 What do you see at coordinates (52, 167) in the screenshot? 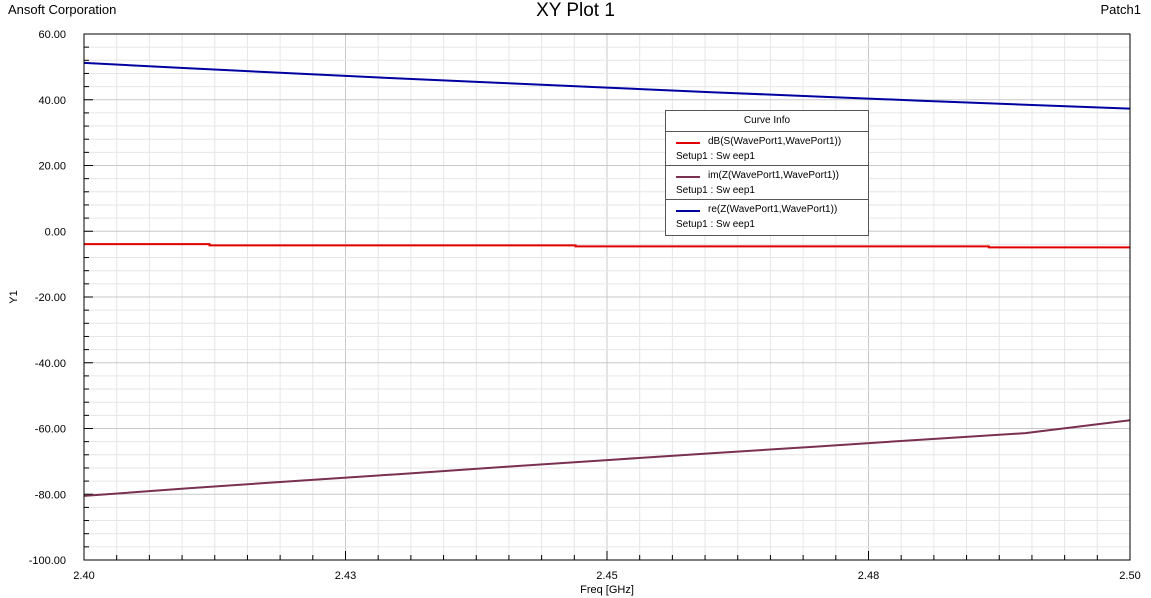
I see `y-tick-label: 20.00` at bounding box center [52, 167].